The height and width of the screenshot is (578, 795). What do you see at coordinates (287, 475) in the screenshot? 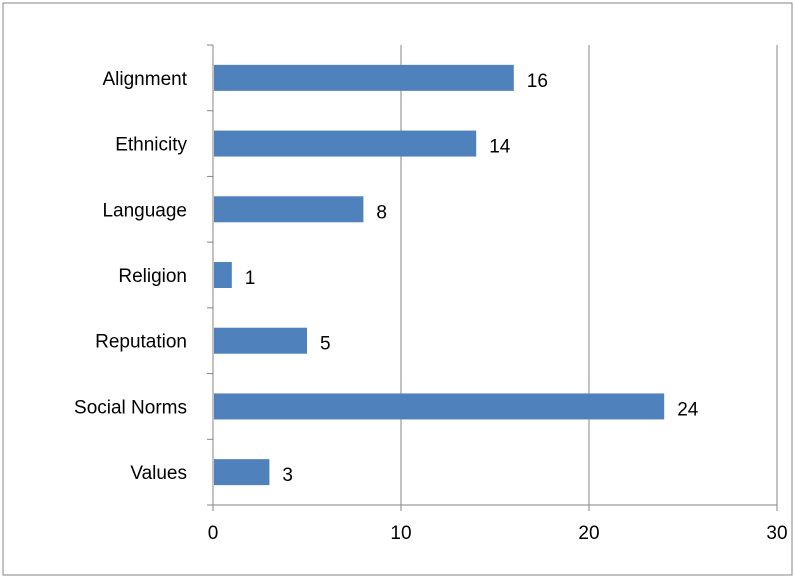
I see `data-label-6: 3` at bounding box center [287, 475].